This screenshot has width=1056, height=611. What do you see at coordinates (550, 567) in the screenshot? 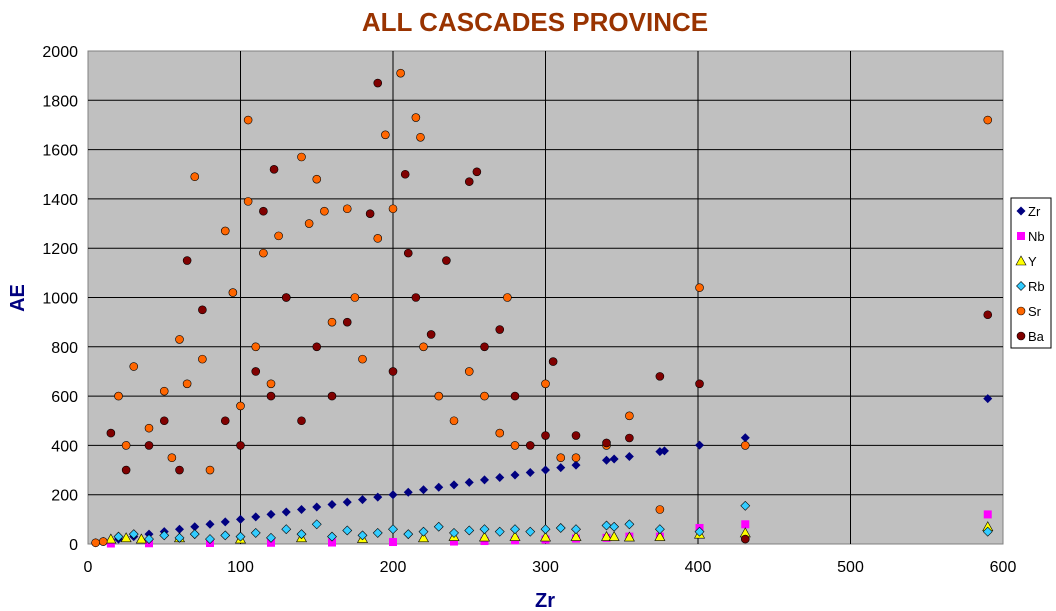
I see `x-axis-ticks: 0 100 200 300 400 500 600` at bounding box center [550, 567].